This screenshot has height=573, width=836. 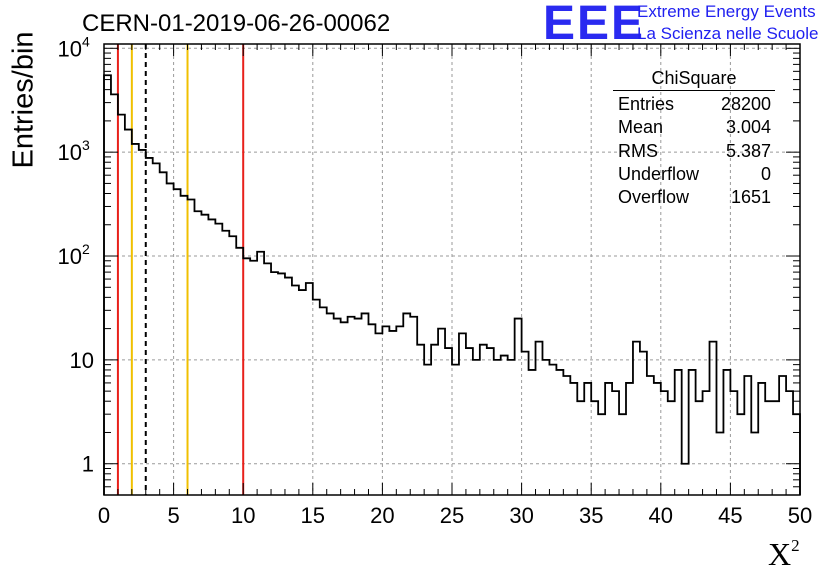 What do you see at coordinates (730, 515) in the screenshot?
I see `x-tick-label: 45` at bounding box center [730, 515].